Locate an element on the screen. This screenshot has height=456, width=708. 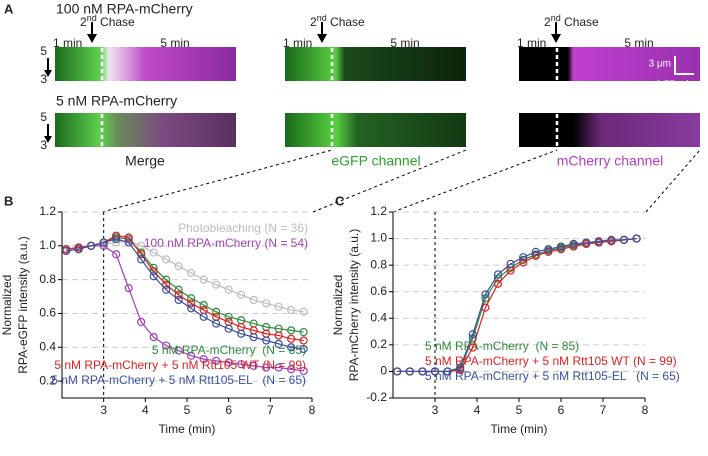
y-tick-label: -0.2 is located at coordinates (376, 397).